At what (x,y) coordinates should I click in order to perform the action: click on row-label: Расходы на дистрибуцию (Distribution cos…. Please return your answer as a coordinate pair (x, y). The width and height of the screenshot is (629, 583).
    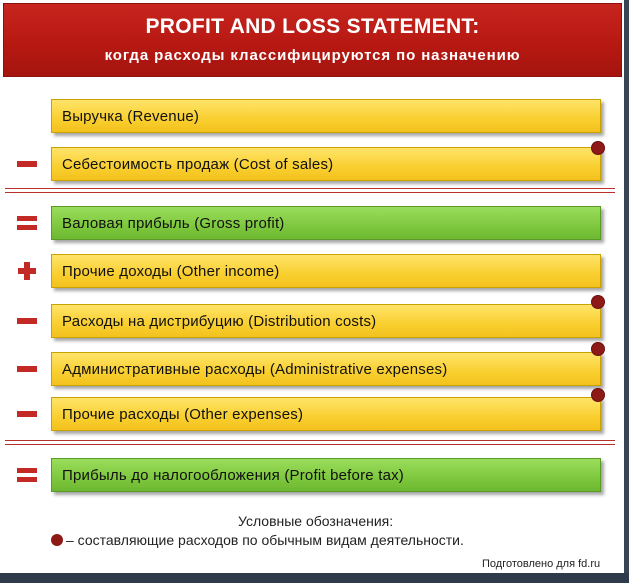
    Looking at the image, I should click on (219, 321).